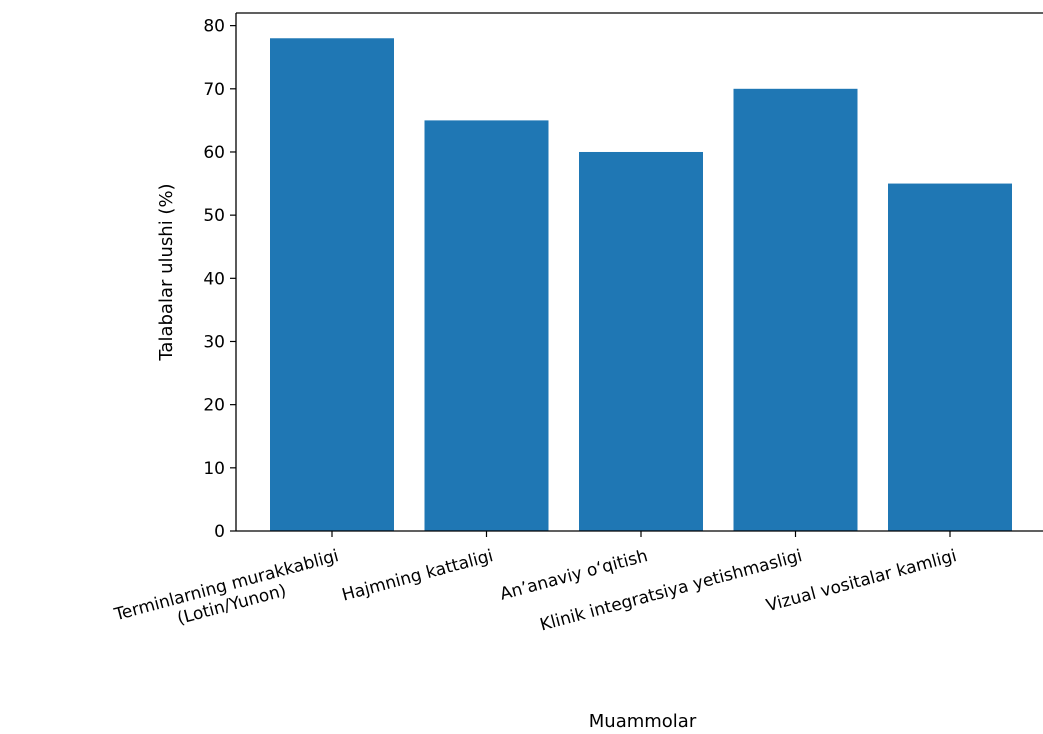 Image resolution: width=1043 pixels, height=734 pixels. What do you see at coordinates (214, 279) in the screenshot?
I see `y-tick-label: 40` at bounding box center [214, 279].